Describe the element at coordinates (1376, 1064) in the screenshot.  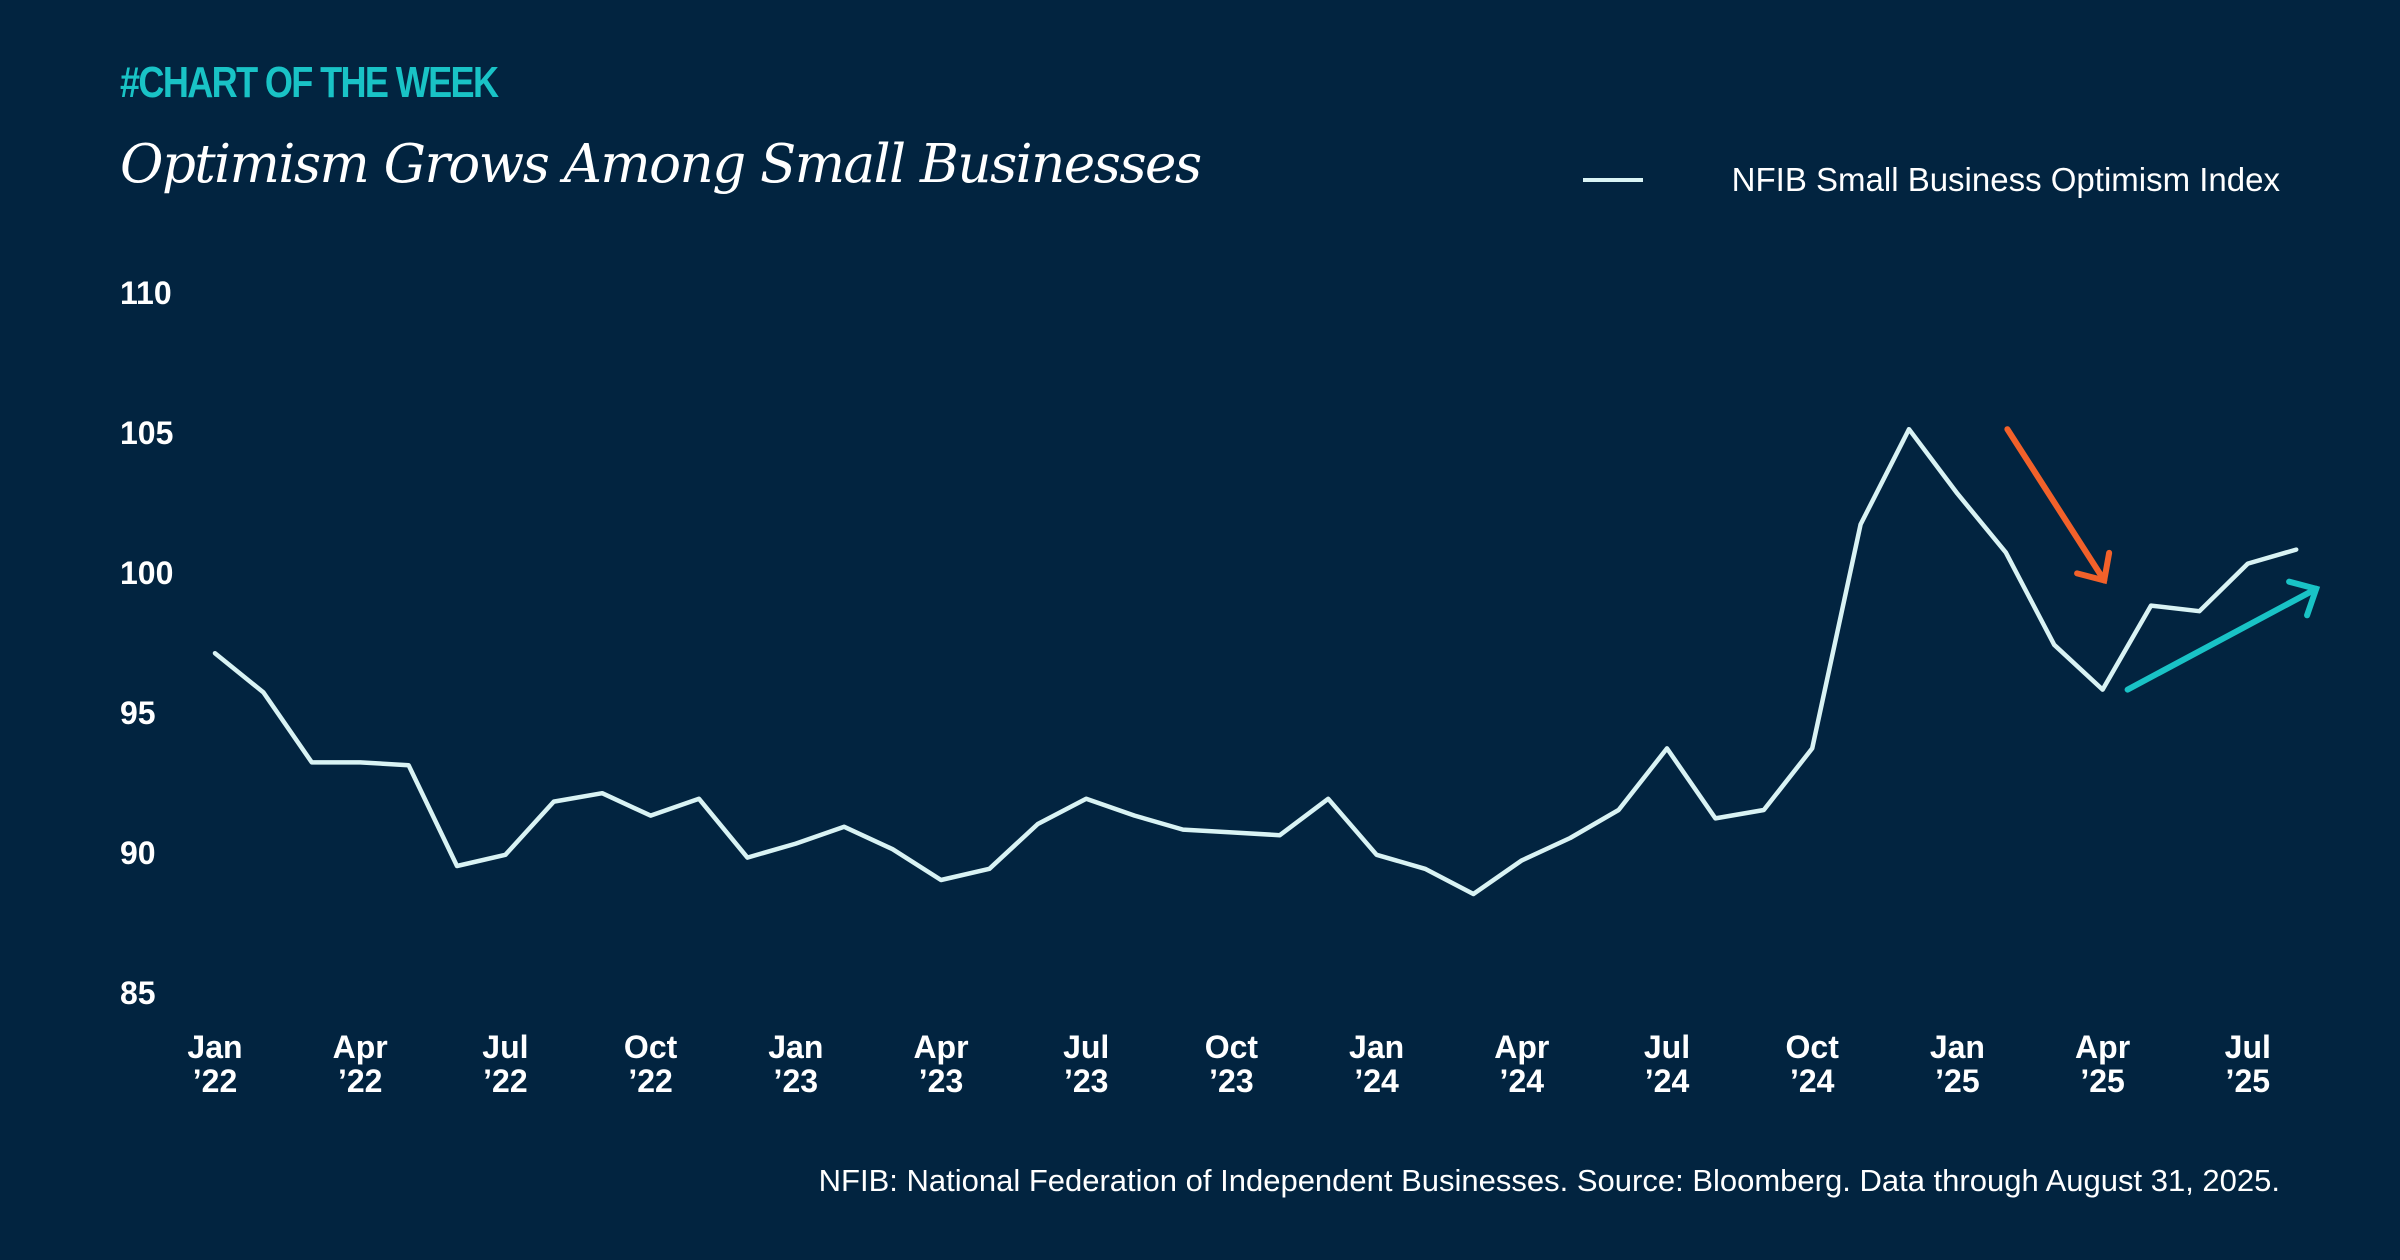
I see `x-tick-label: Jan ’24` at that location.